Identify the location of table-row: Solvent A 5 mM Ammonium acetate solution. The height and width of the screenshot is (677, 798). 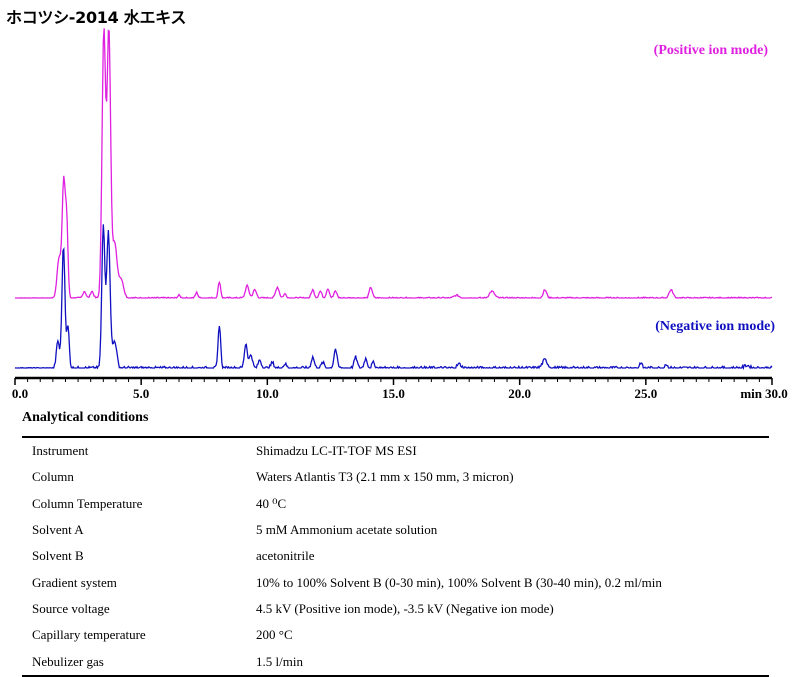
(395, 530).